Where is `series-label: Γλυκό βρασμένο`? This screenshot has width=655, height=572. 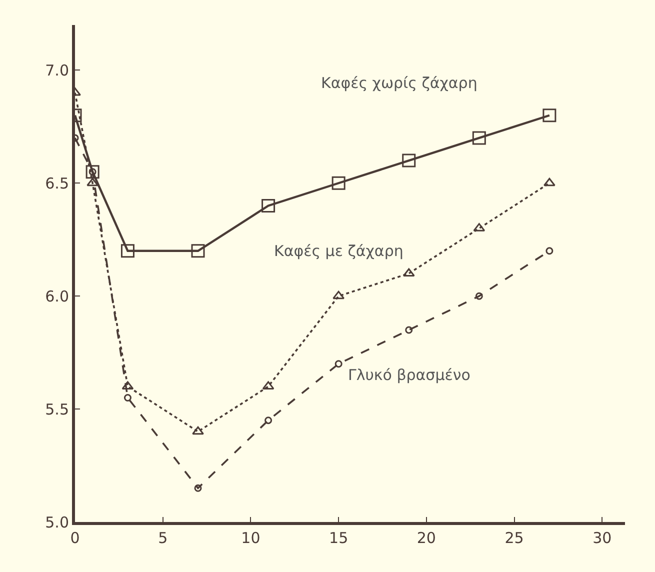 series-label: Γλυκό βρασμένο is located at coordinates (409, 375).